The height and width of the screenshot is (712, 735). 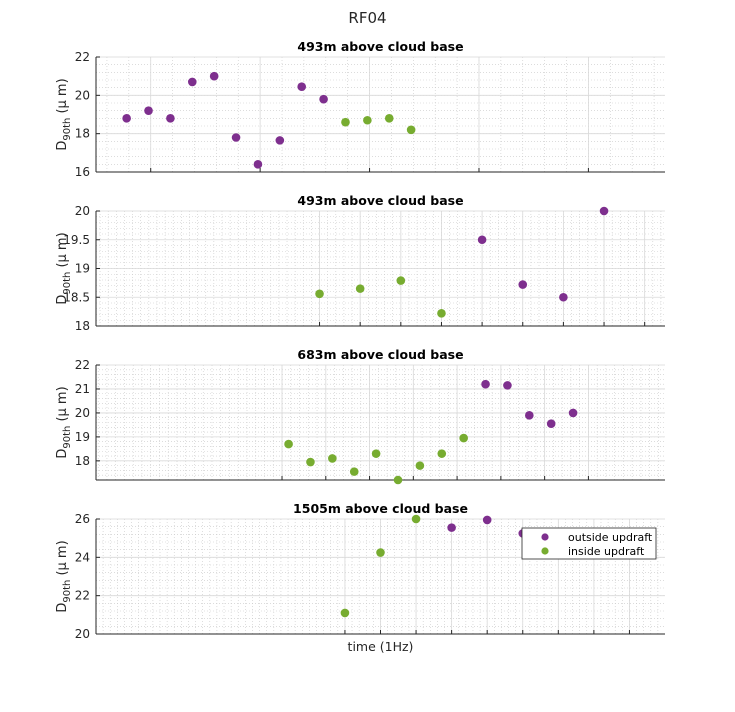 What do you see at coordinates (606, 551) in the screenshot?
I see `legend-label: inside updraft` at bounding box center [606, 551].